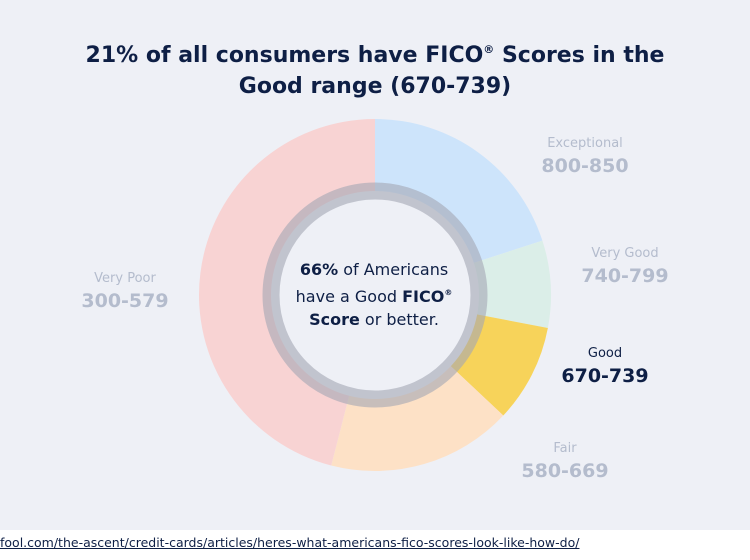 The height and width of the screenshot is (560, 750). Describe the element at coordinates (625, 276) in the screenshot. I see `slice-range: 740-799` at that location.